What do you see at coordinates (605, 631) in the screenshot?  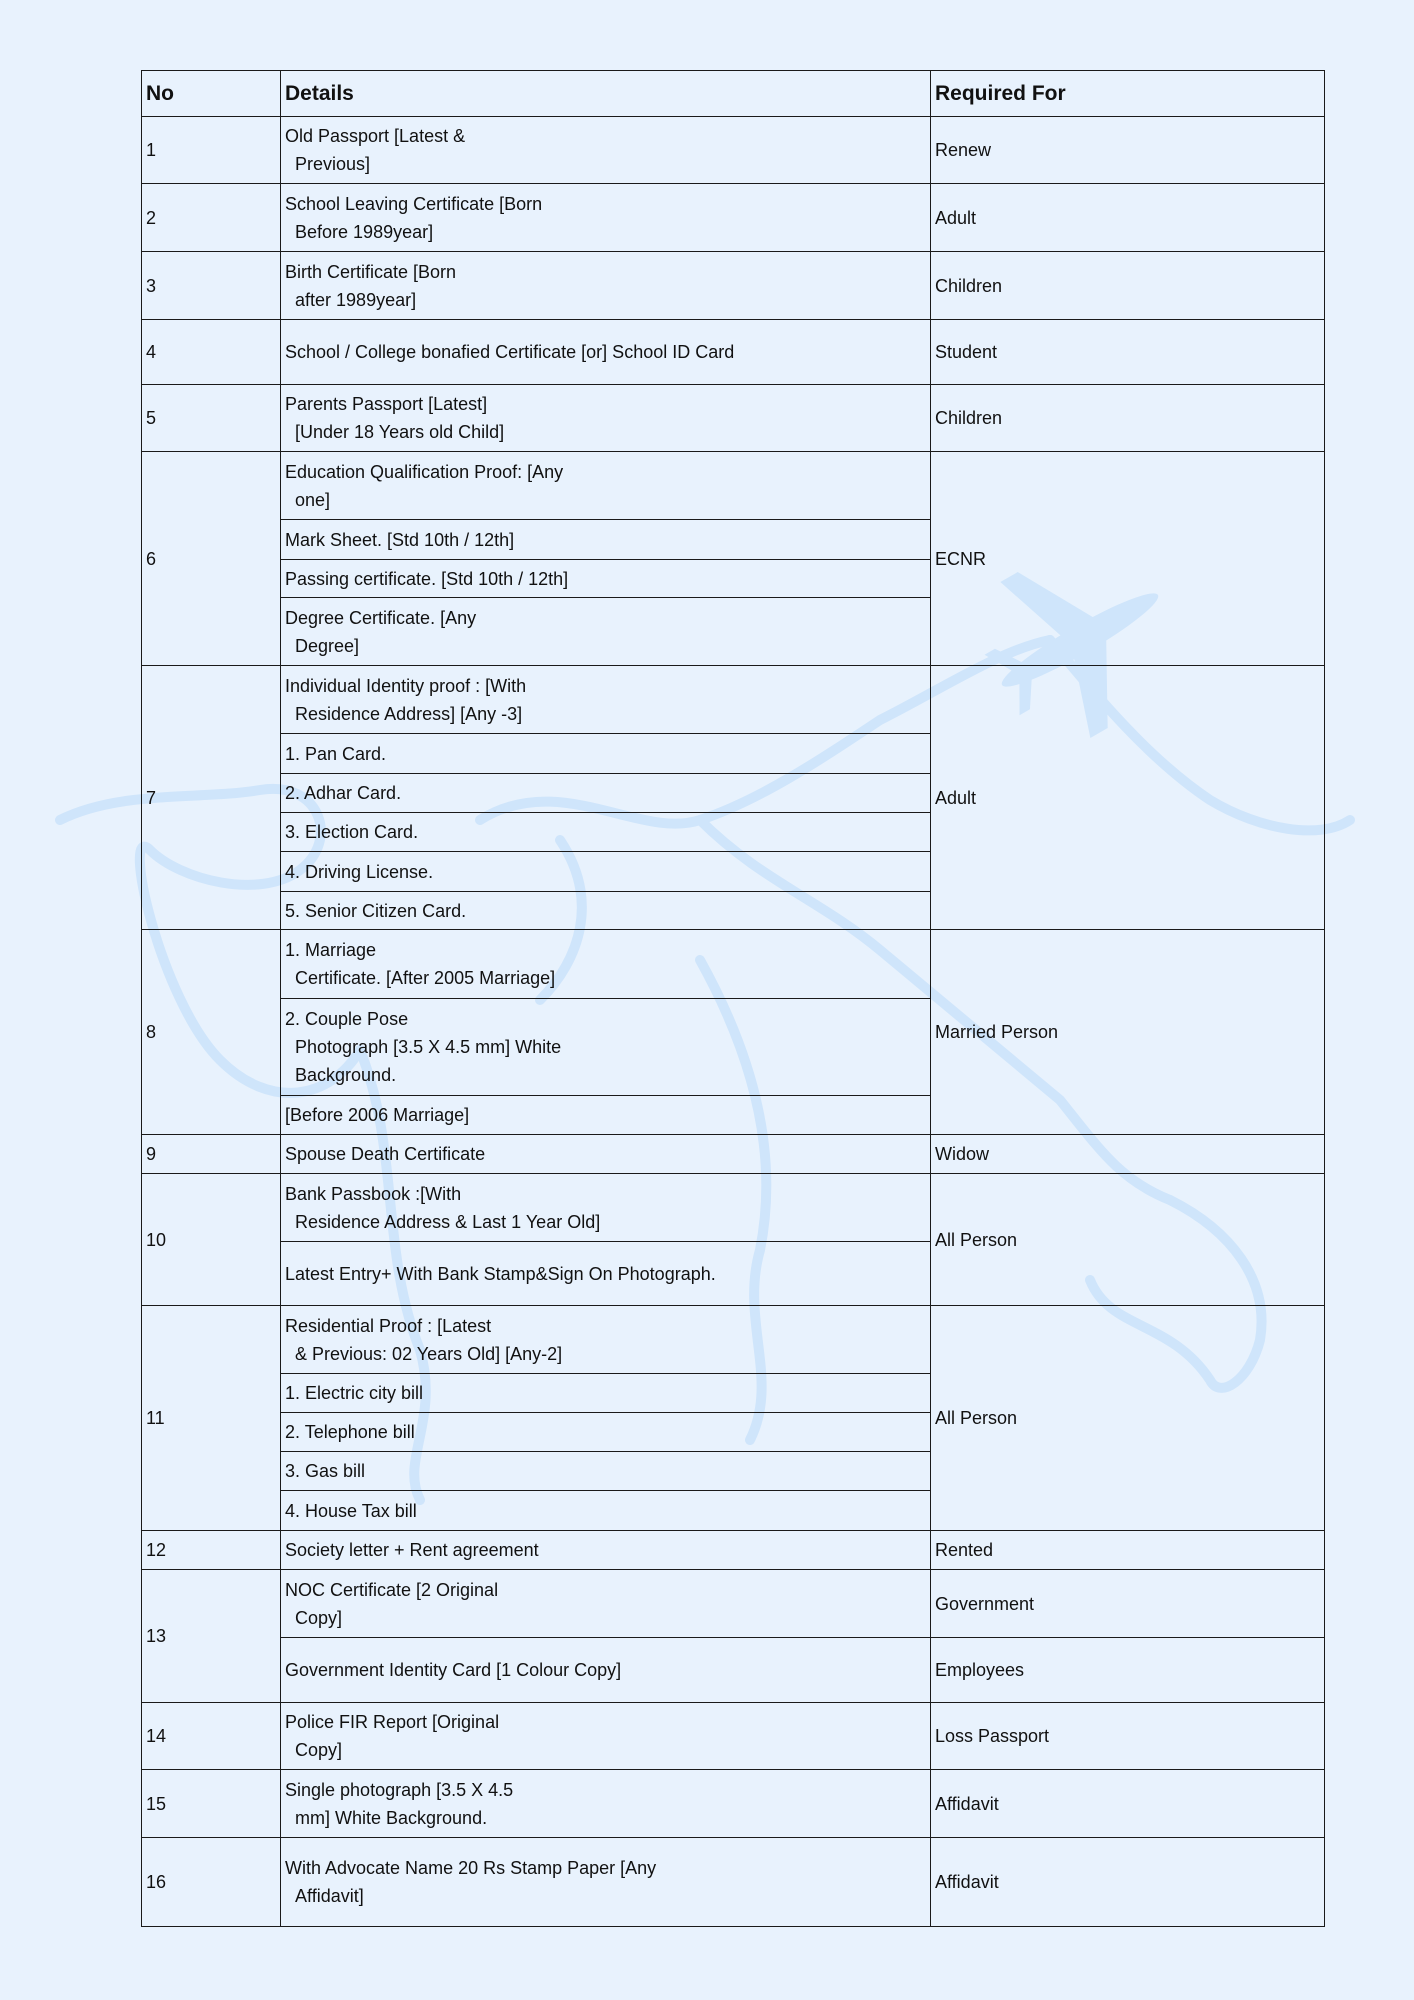 I see `detail-cell: Degree Certificate. [Any Degree]` at bounding box center [605, 631].